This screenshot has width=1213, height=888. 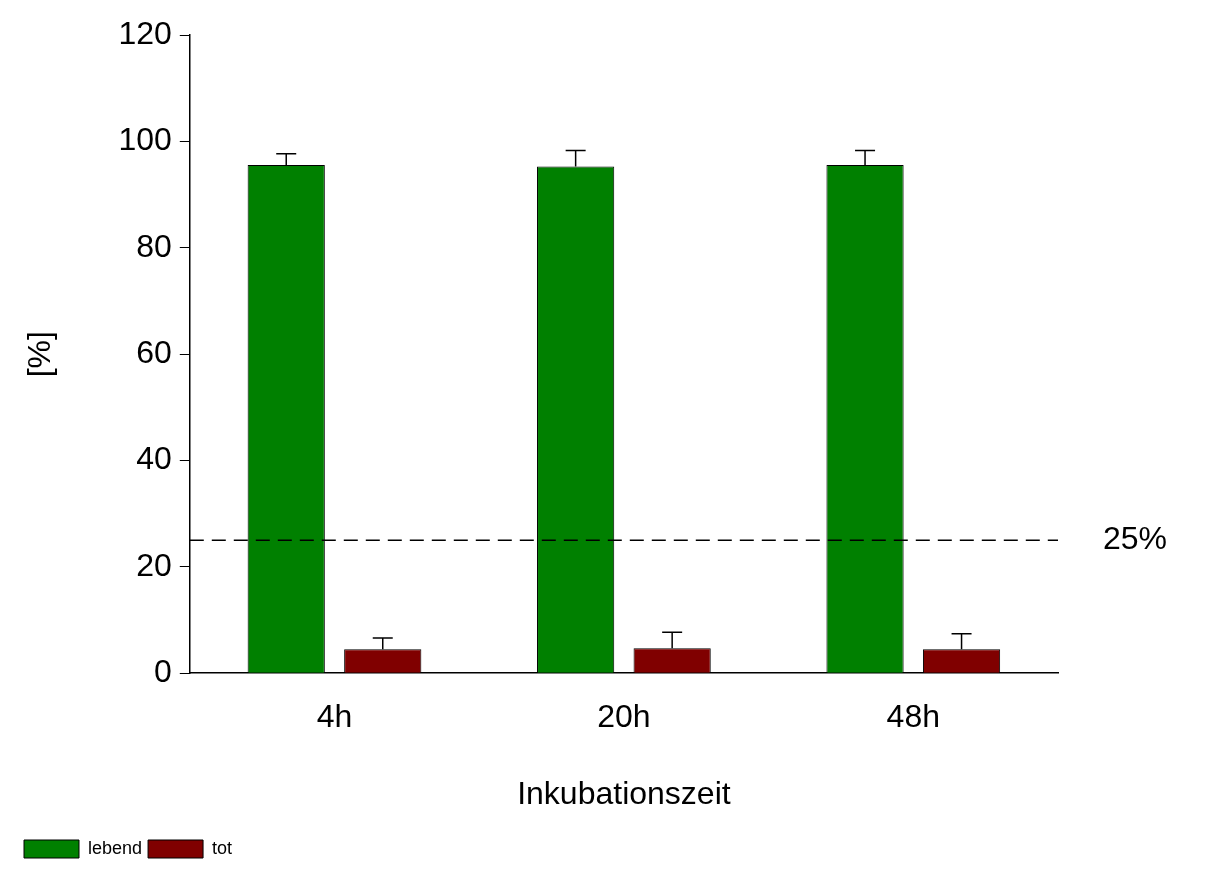 I want to click on y-tick-label: 20, so click(x=154, y=564).